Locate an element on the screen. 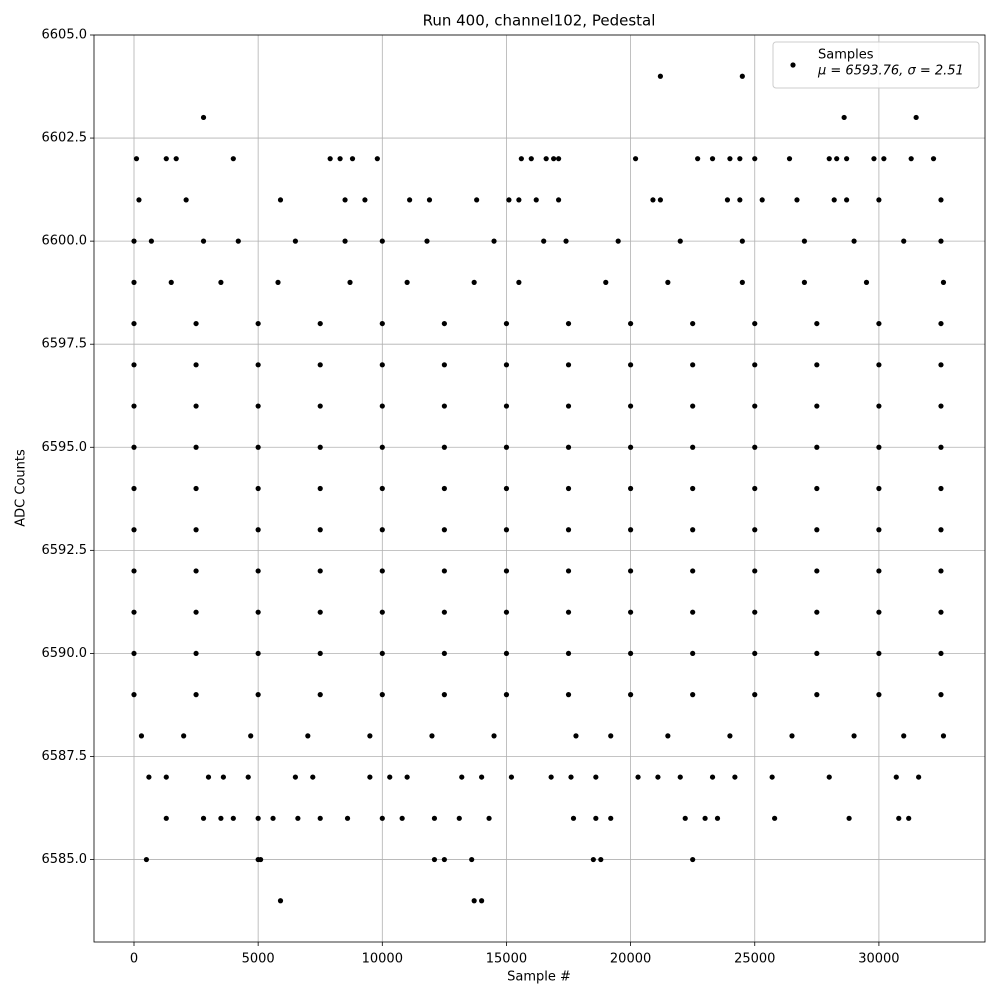  x-tick-label: 0 is located at coordinates (134, 959).